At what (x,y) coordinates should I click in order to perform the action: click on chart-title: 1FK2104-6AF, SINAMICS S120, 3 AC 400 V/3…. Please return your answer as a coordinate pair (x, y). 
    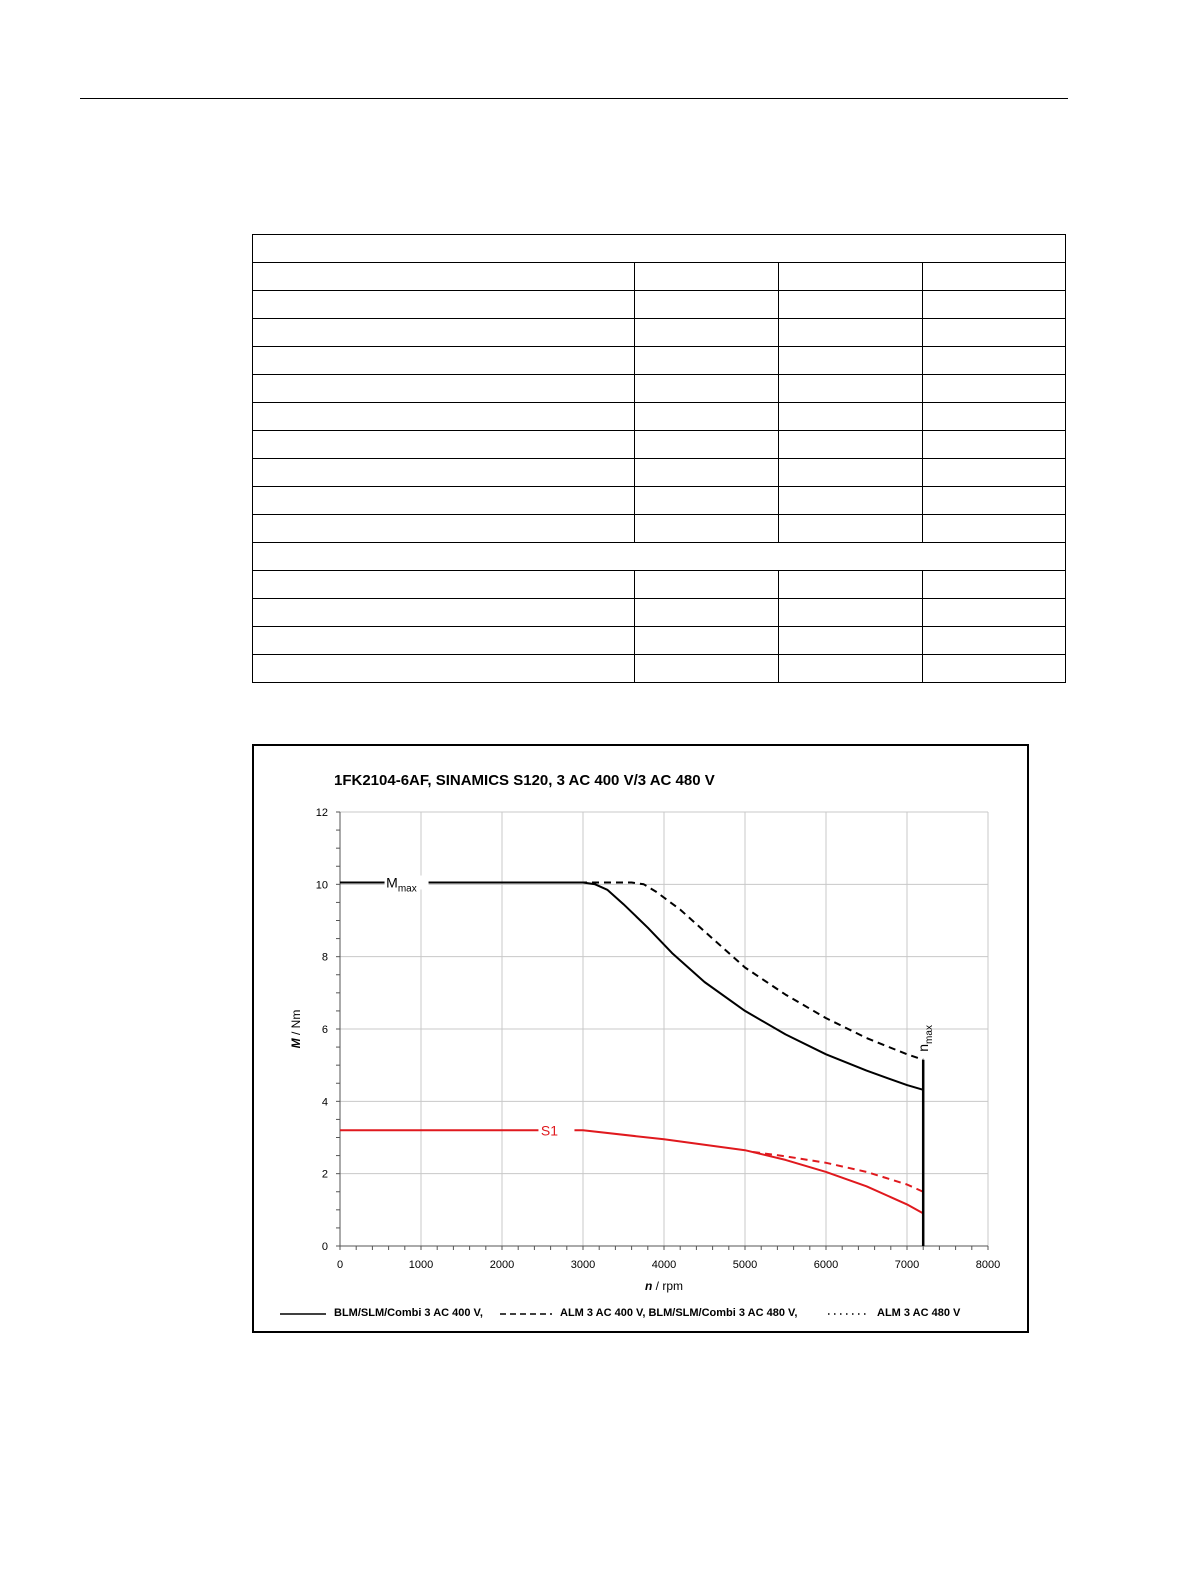
    Looking at the image, I should click on (524, 780).